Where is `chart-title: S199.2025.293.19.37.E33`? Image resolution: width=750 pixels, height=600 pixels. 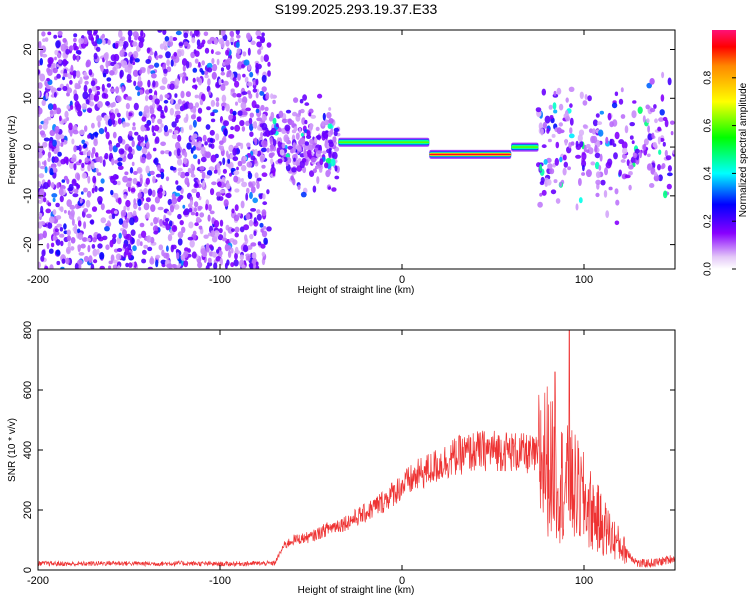 chart-title: S199.2025.293.19.37.E33 is located at coordinates (356, 9).